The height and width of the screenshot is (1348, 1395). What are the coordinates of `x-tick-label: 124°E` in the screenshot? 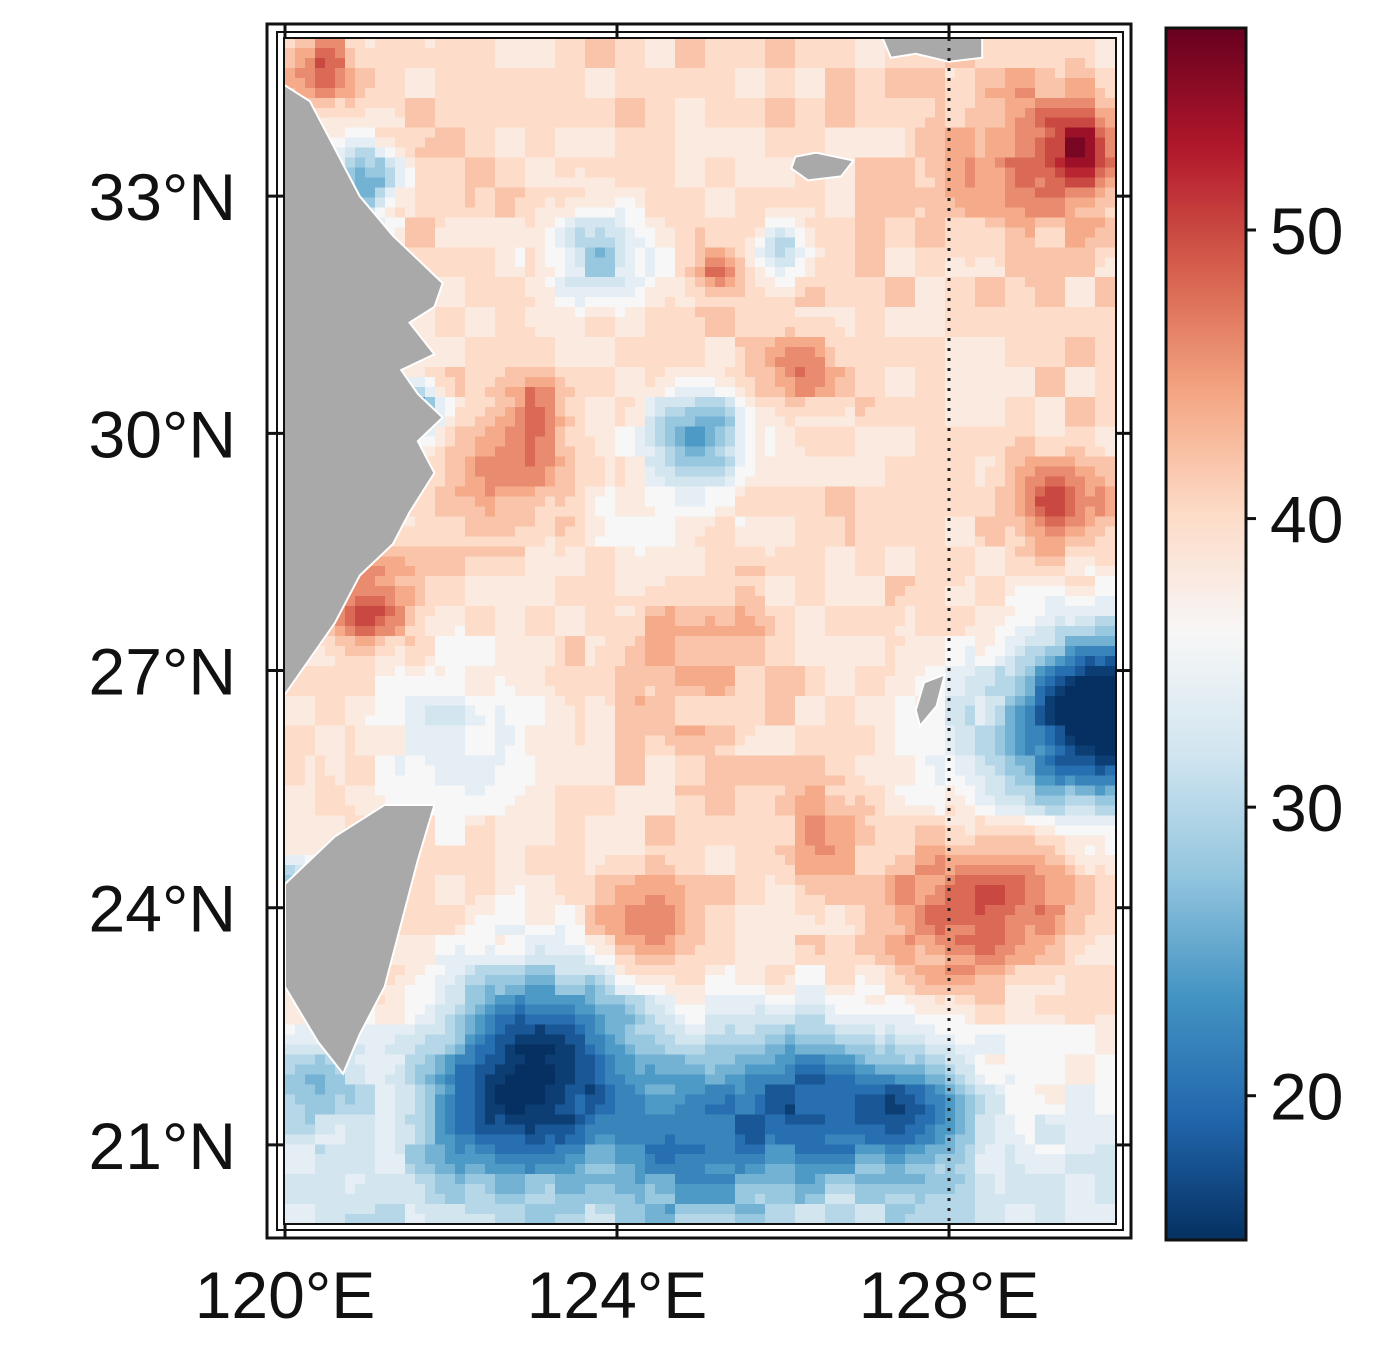 It's located at (617, 1295).